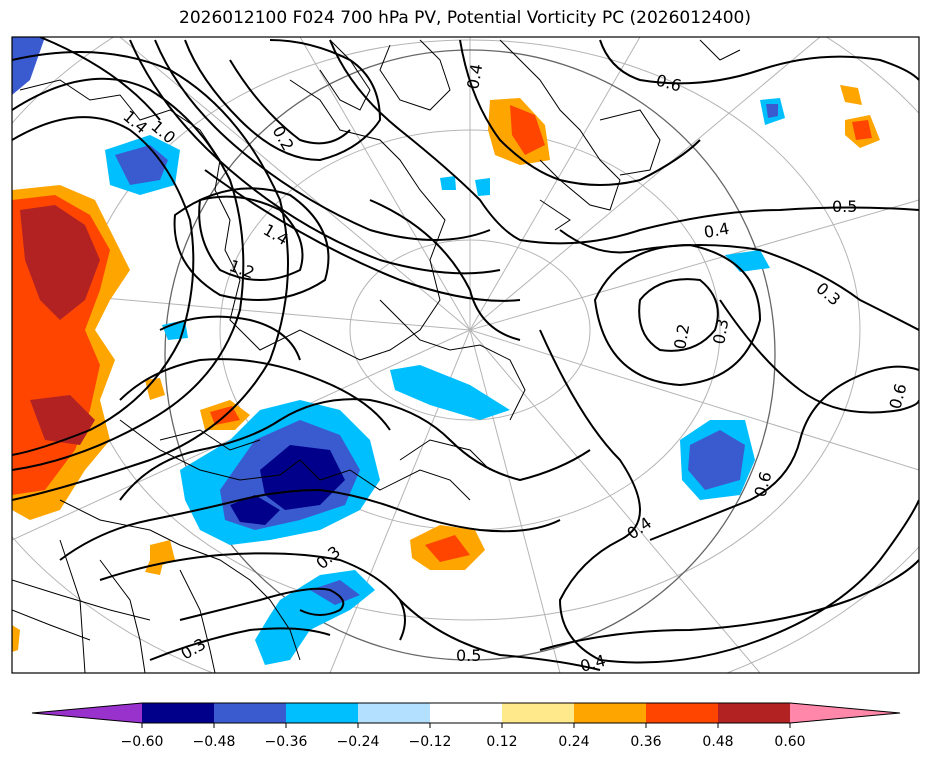 This screenshot has width=930, height=762. Describe the element at coordinates (62, 420) in the screenshot. I see `pv-positive-west-max2` at that location.